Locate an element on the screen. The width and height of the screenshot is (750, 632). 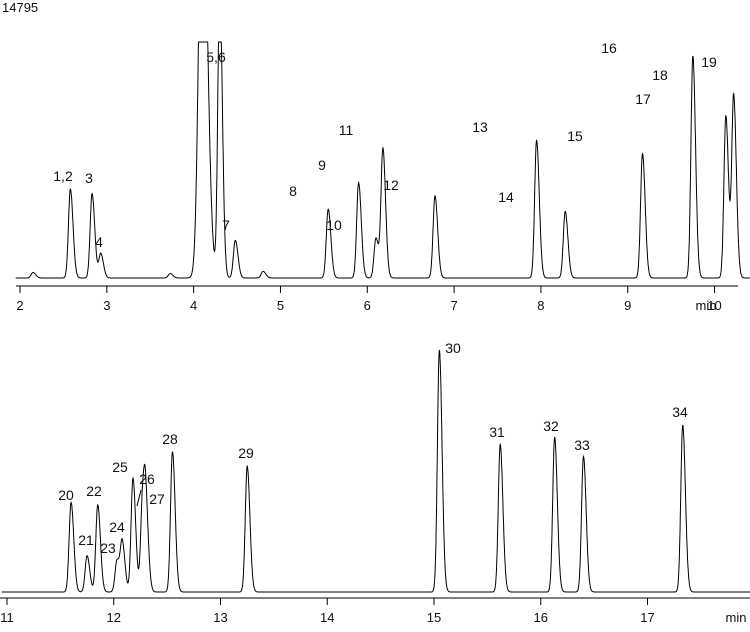
peak-label: 16 is located at coordinates (609, 48).